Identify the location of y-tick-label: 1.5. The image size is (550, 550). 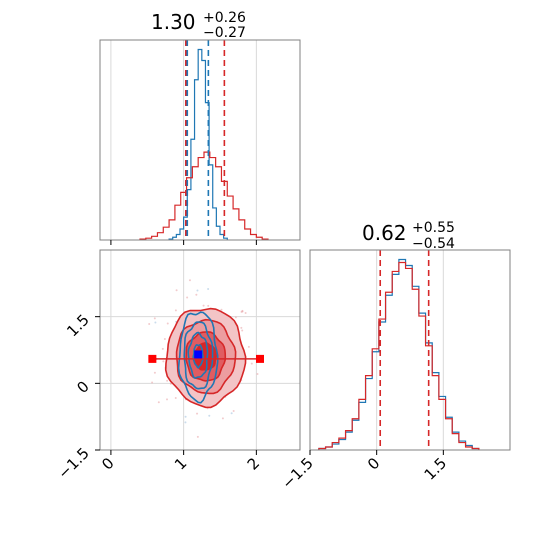
(78, 326).